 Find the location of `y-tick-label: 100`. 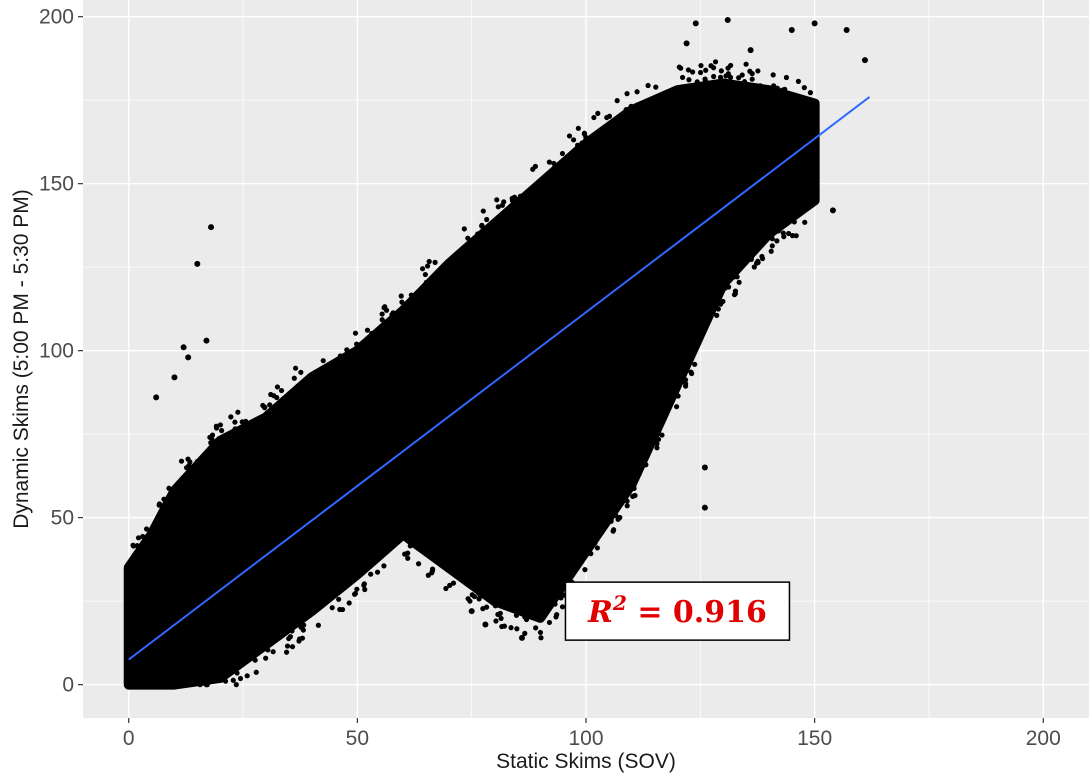

y-tick-label: 100 is located at coordinates (56, 351).